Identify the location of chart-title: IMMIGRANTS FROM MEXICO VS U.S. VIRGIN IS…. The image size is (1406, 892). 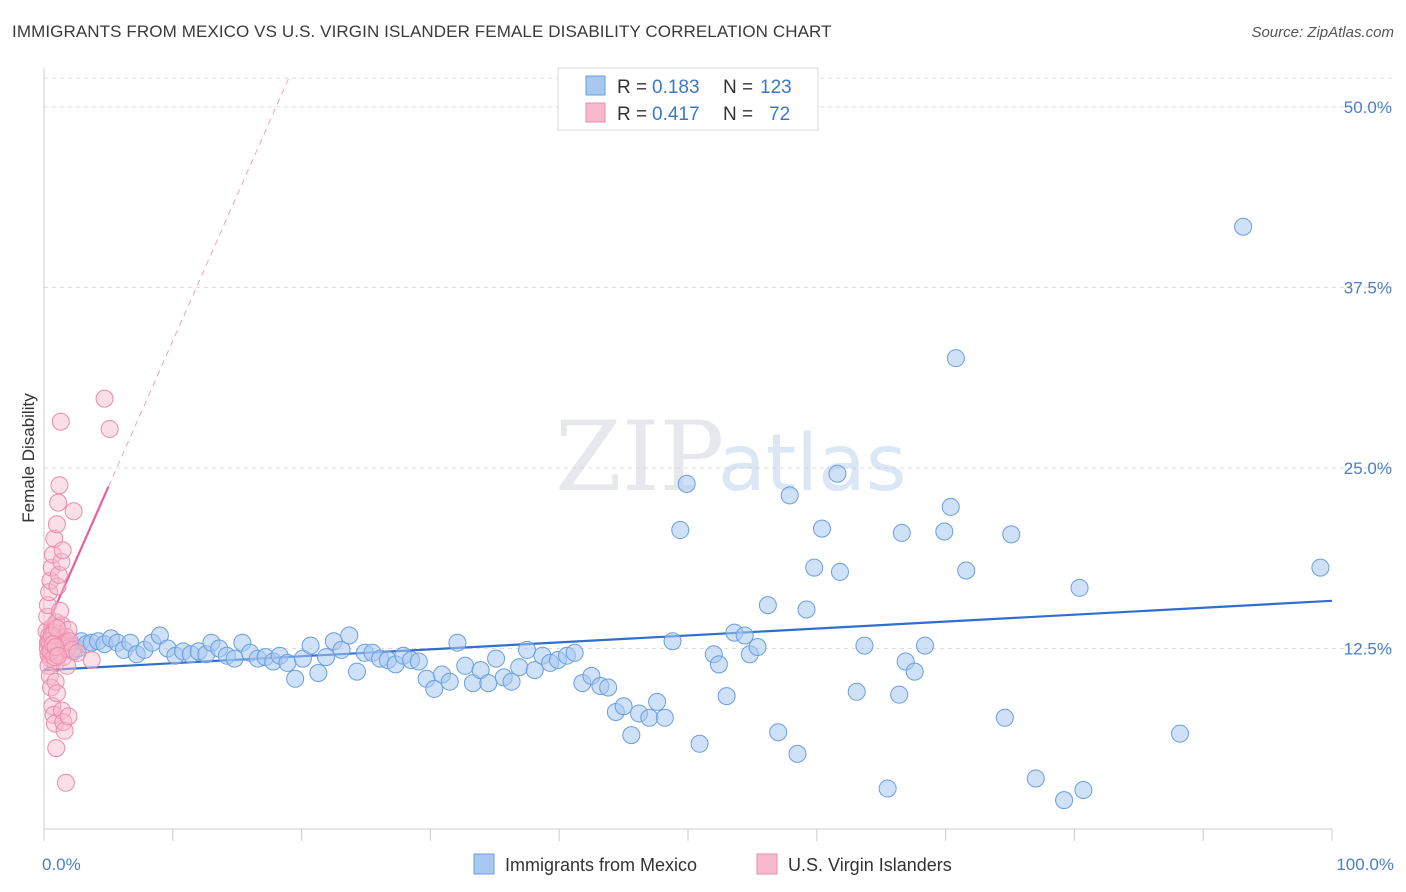
(422, 31).